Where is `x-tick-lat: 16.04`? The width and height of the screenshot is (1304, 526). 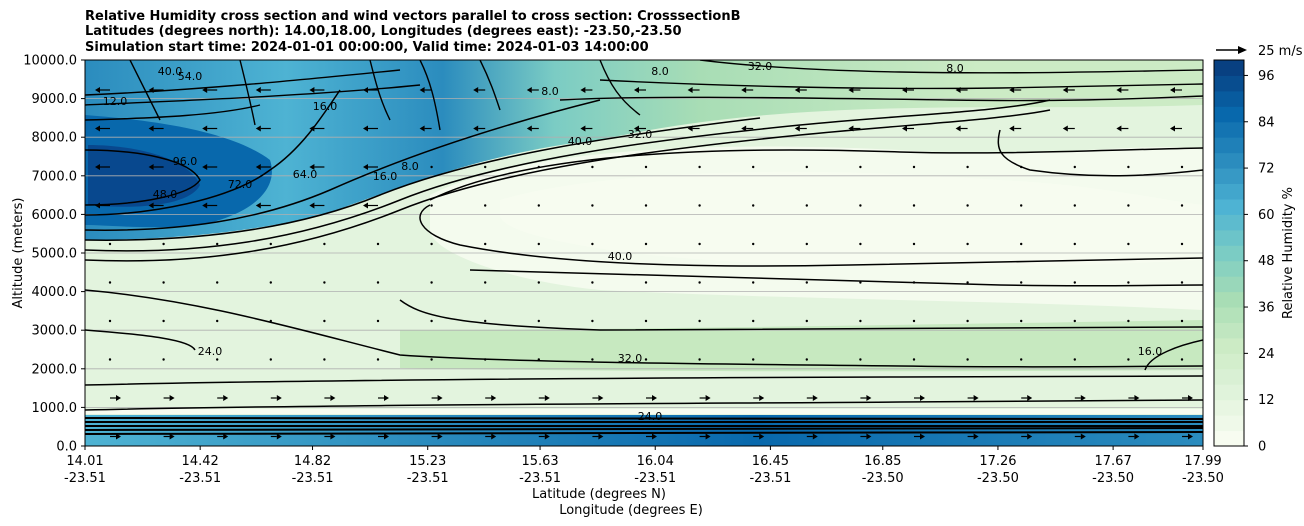 x-tick-lat: 16.04 is located at coordinates (655, 461).